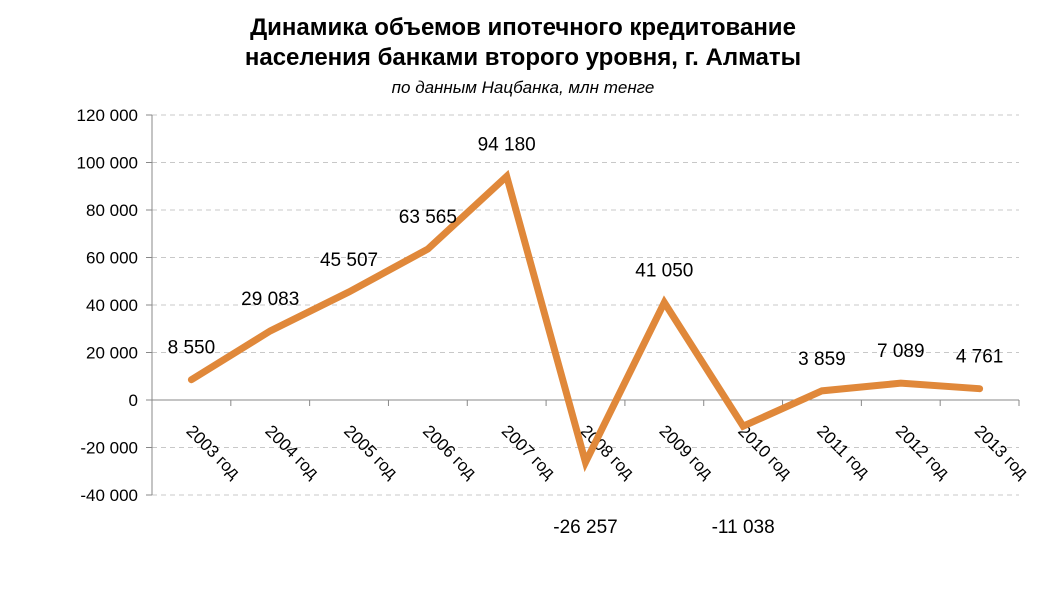  I want to click on data-label: 29 083, so click(270, 299).